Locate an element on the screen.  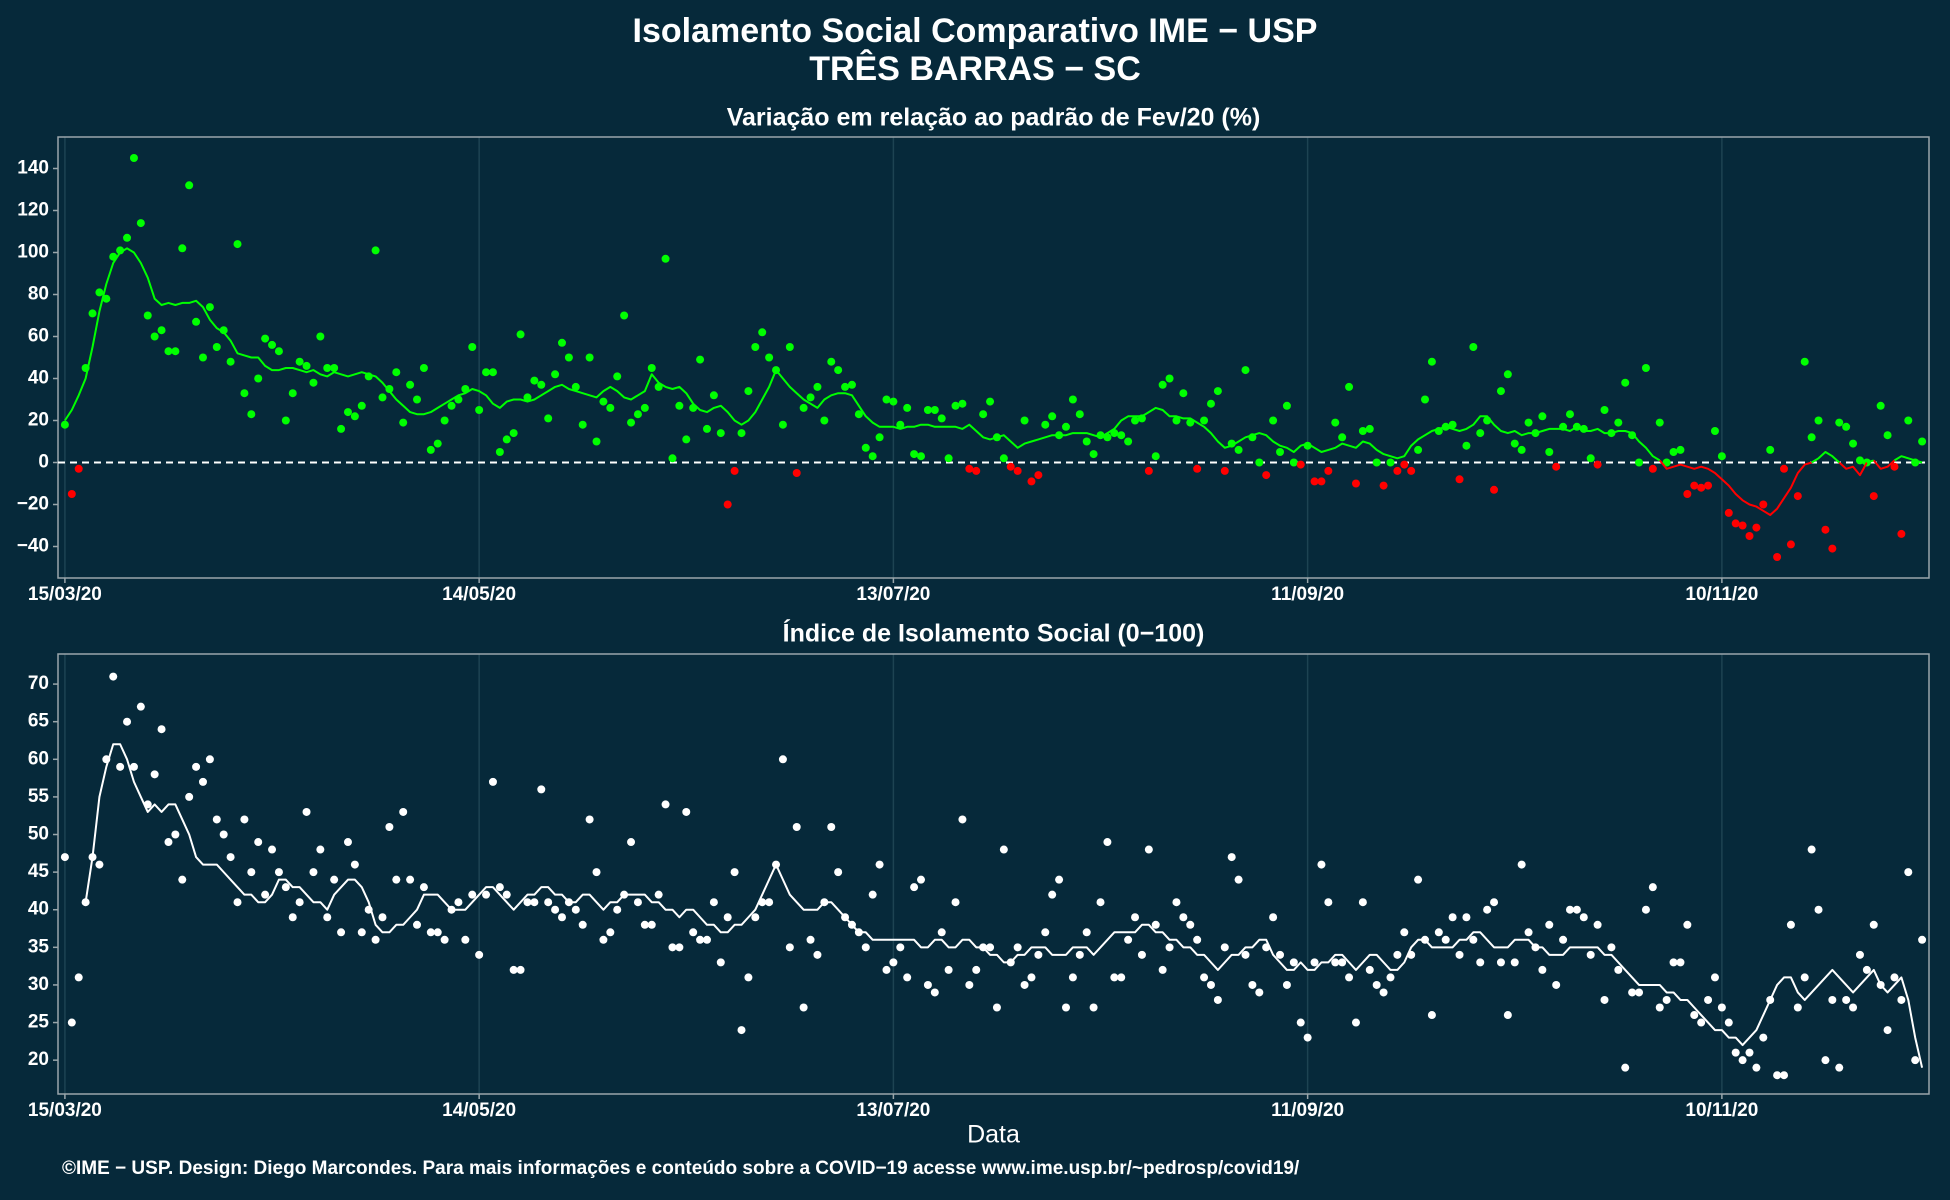
smoothed-line is located at coordinates (1884, 464).